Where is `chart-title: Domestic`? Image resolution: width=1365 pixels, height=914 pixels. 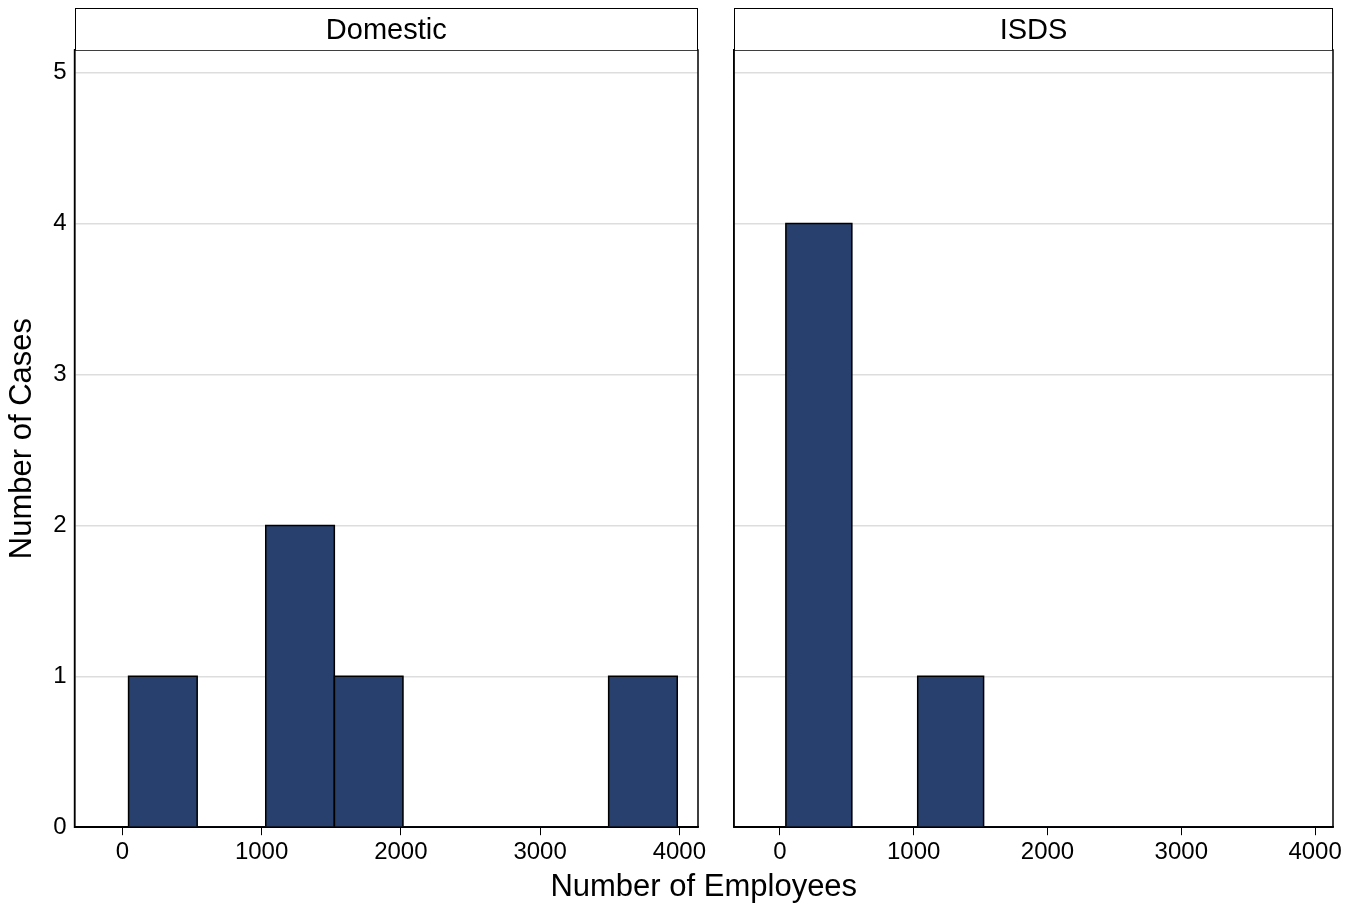 chart-title: Domestic is located at coordinates (386, 29).